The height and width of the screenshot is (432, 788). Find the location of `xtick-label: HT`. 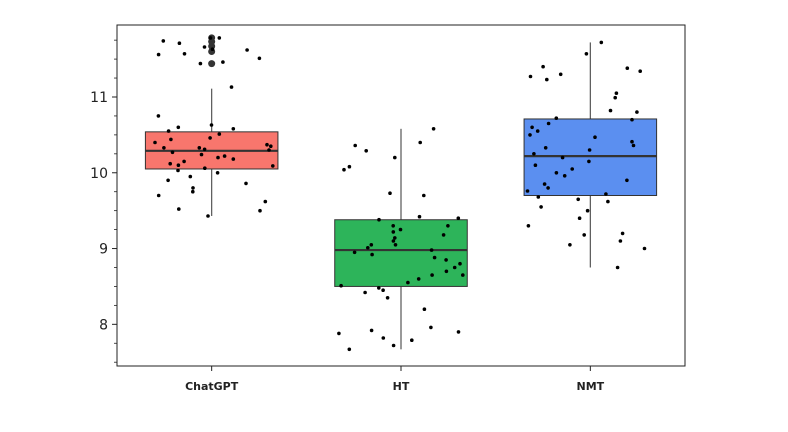

xtick-label: HT is located at coordinates (401, 386).